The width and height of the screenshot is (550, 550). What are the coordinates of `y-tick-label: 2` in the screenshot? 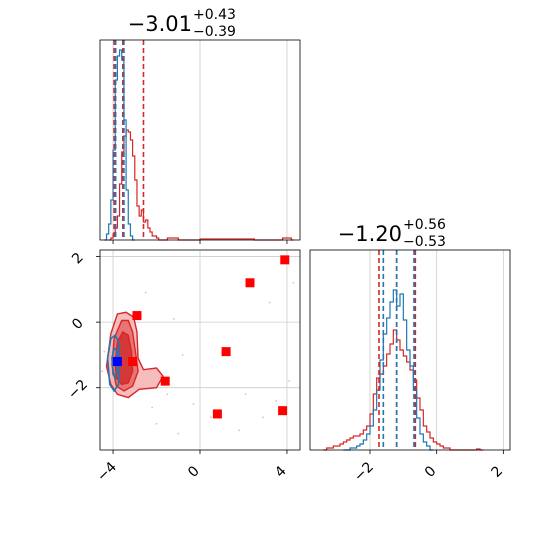 It's located at (78, 259).